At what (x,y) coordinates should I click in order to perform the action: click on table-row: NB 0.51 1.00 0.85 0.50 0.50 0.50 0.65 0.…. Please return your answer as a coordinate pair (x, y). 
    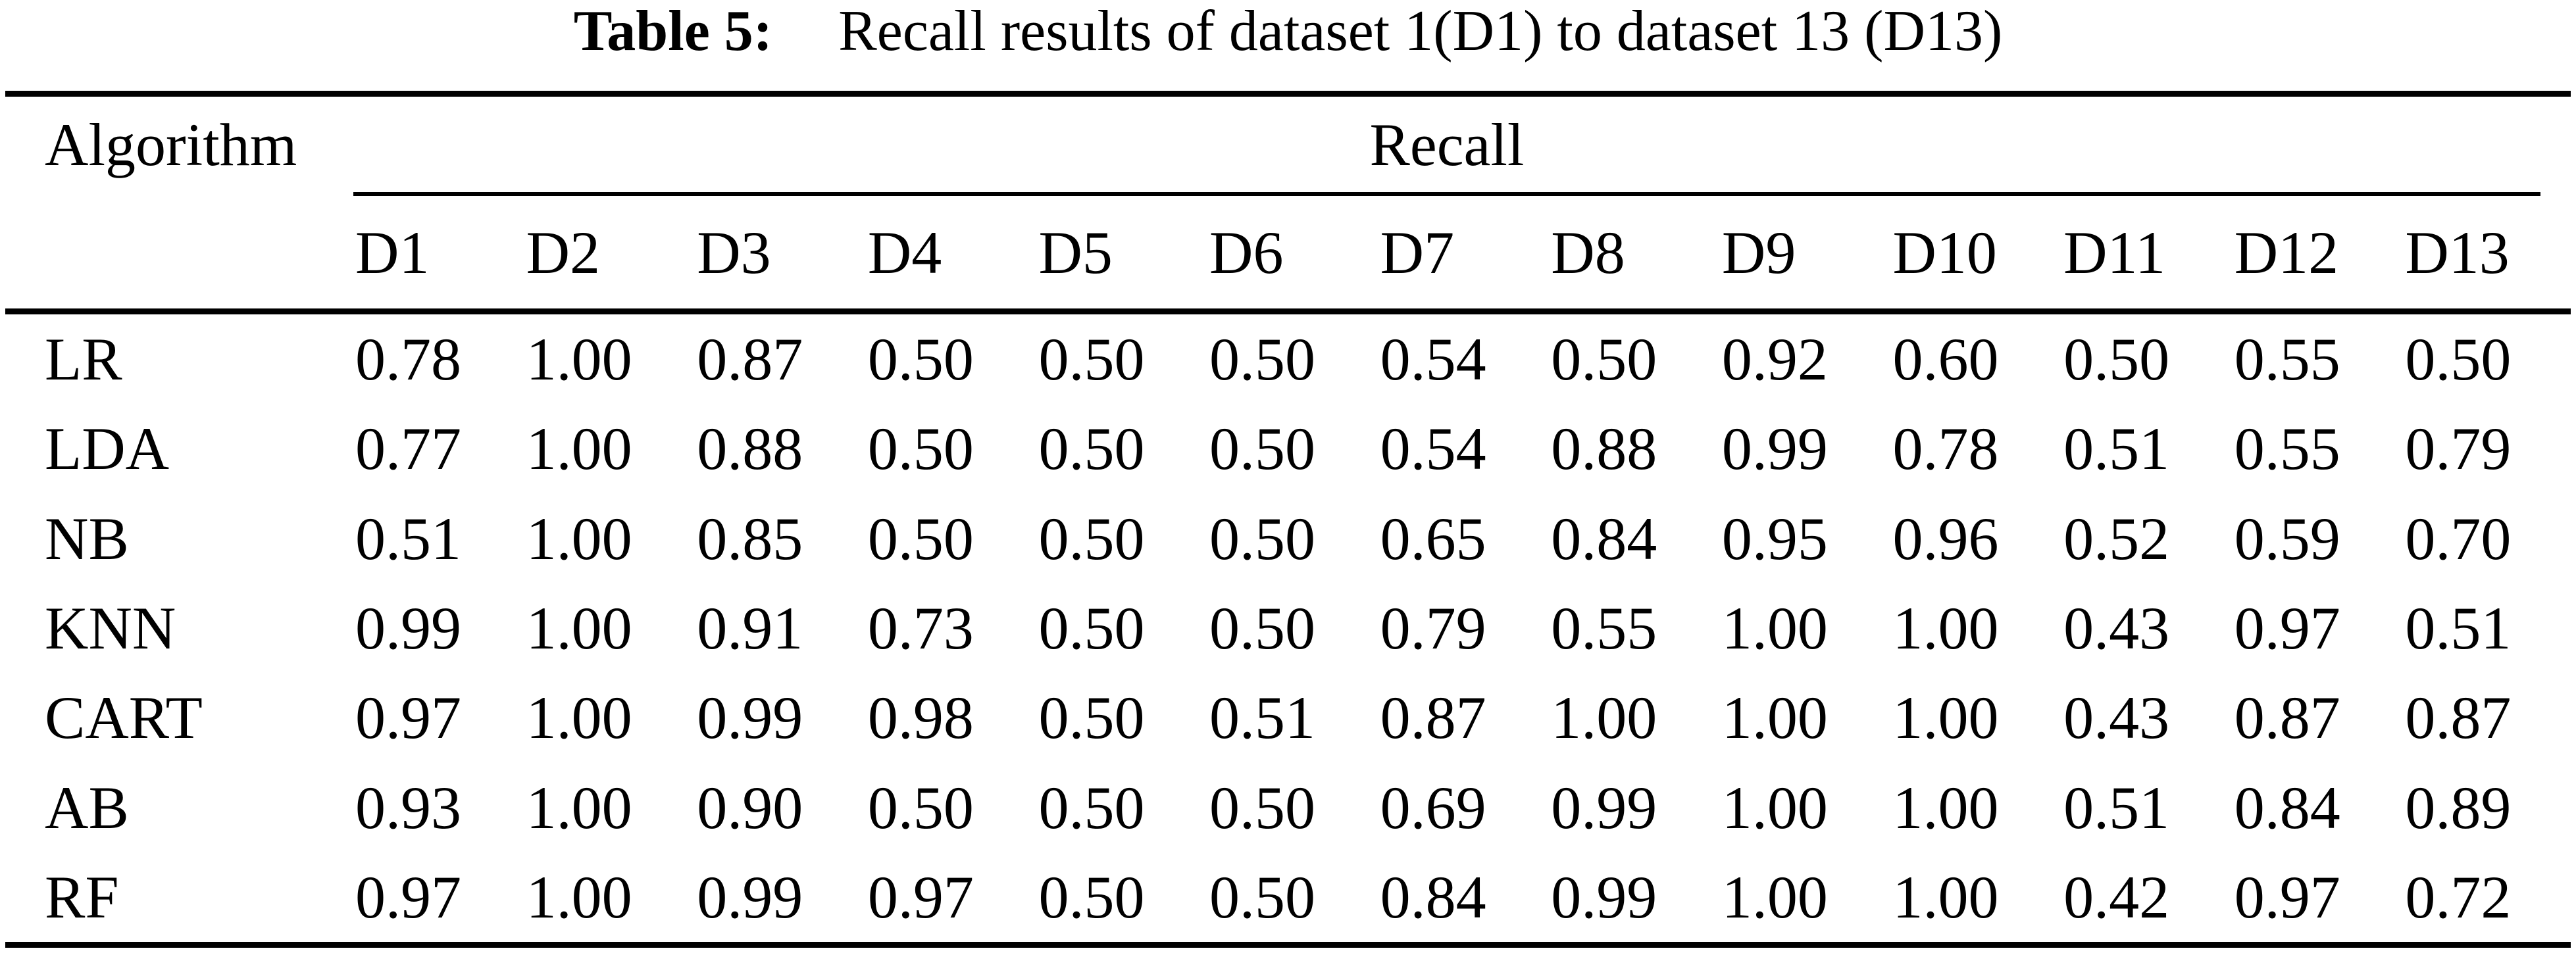
    Looking at the image, I should click on (1288, 538).